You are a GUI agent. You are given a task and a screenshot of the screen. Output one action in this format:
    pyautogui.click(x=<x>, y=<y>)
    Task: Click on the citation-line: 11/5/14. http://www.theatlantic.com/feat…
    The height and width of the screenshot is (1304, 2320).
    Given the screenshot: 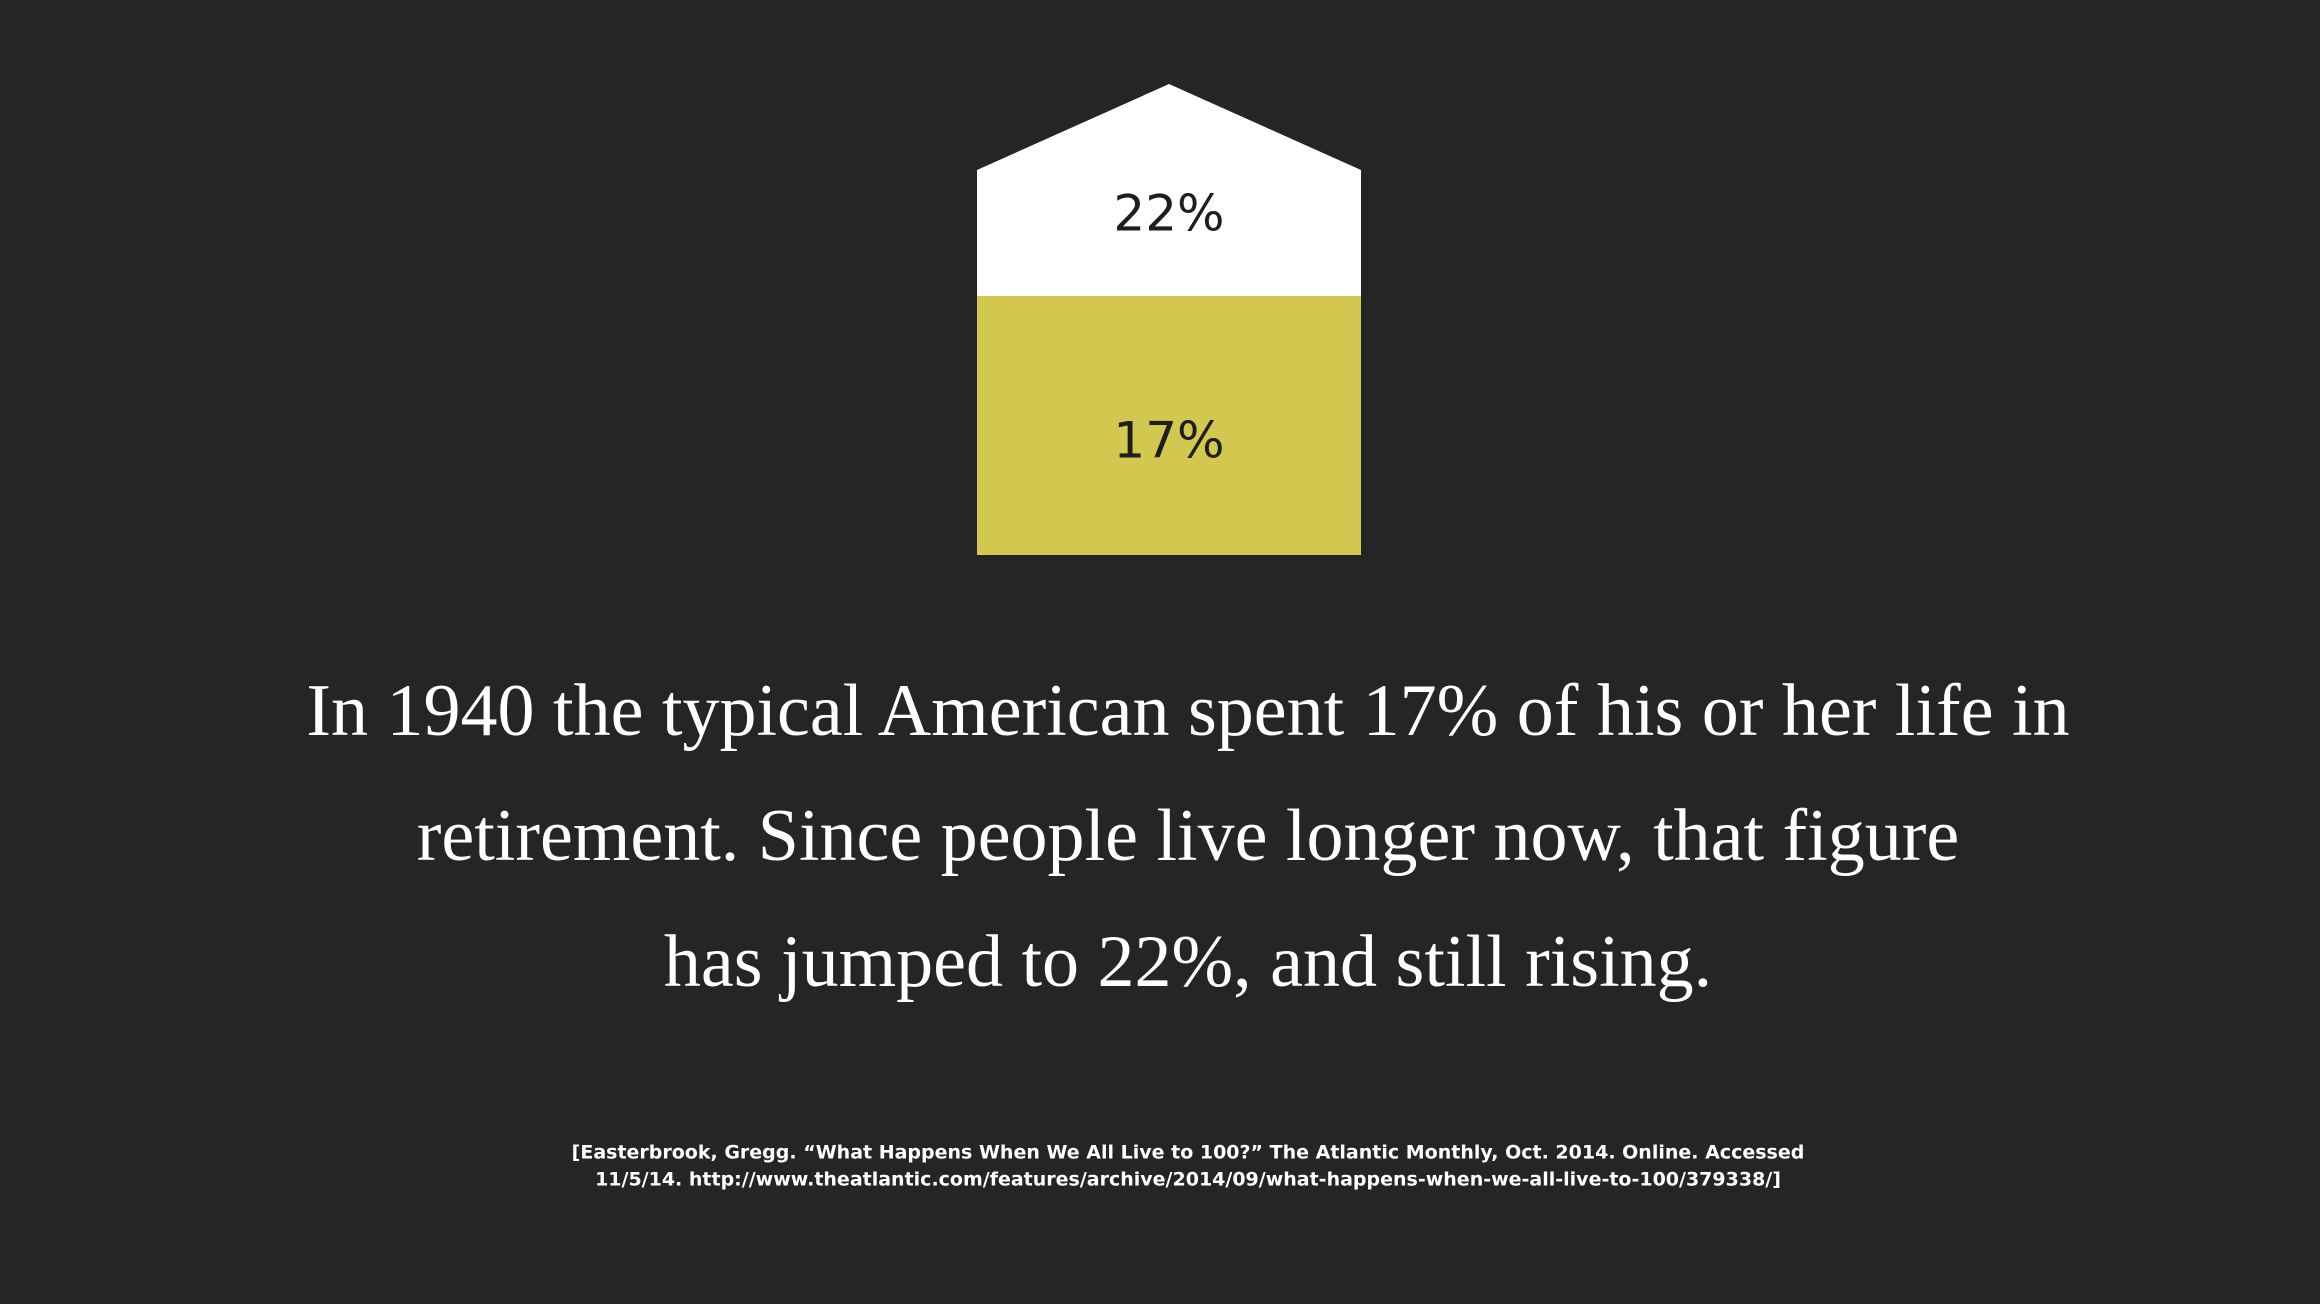 What is the action you would take?
    pyautogui.click(x=1188, y=1180)
    